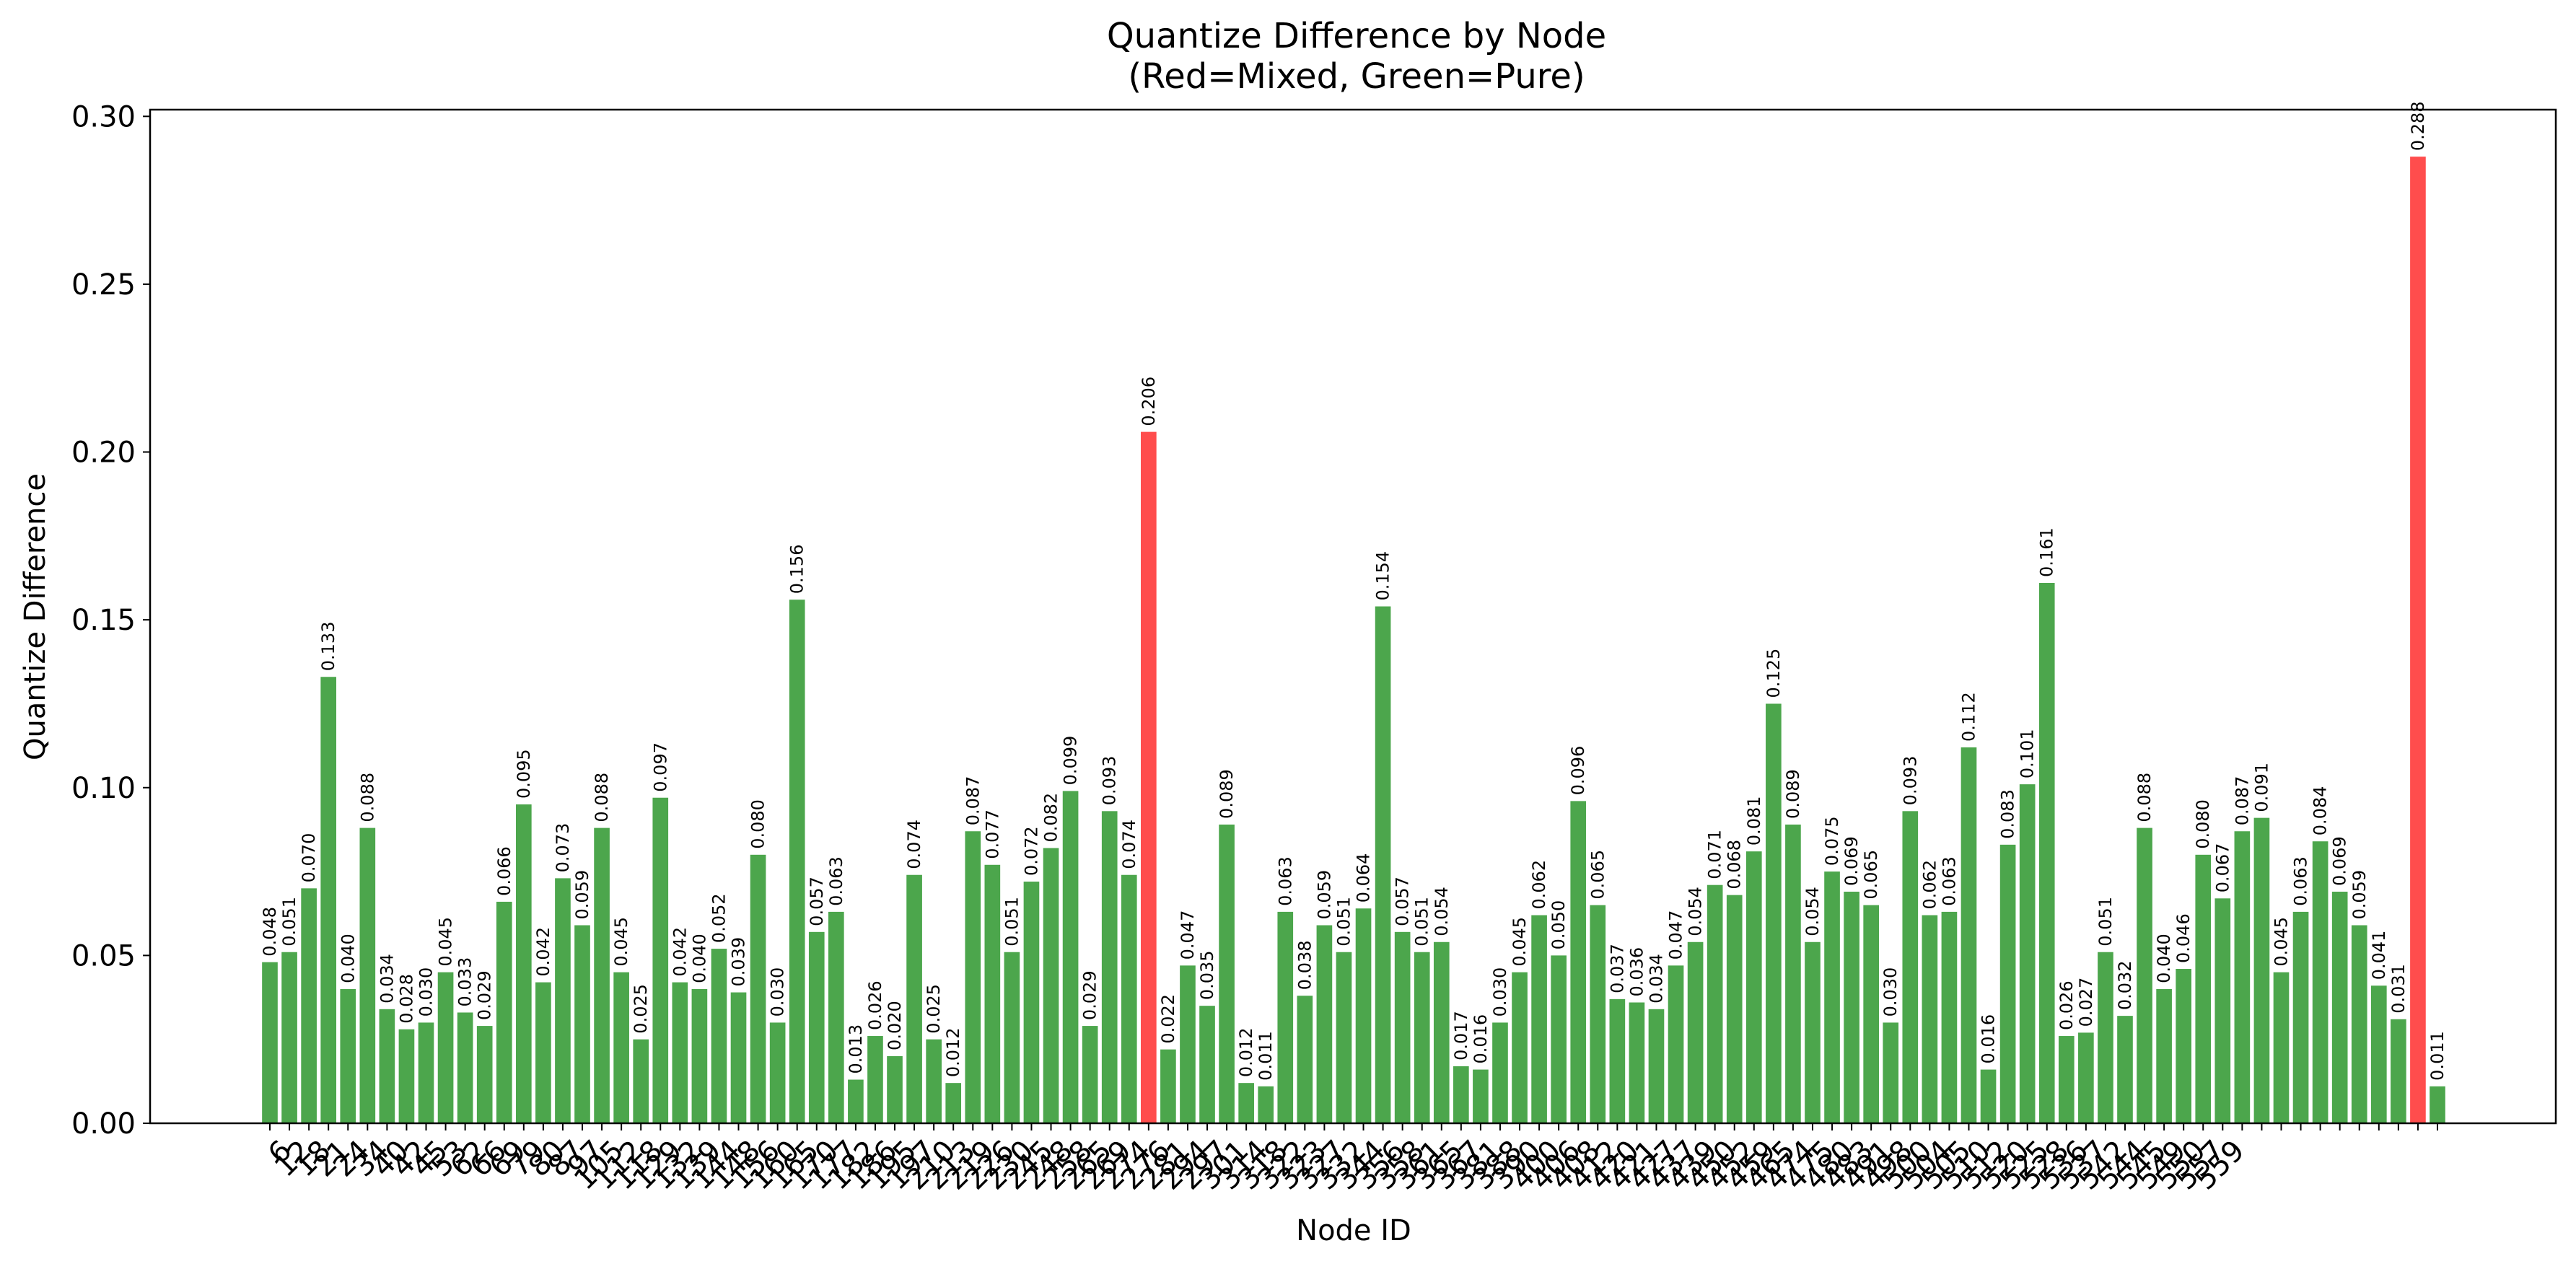  What do you see at coordinates (1207, 975) in the screenshot?
I see `data-label-297: 0.035` at bounding box center [1207, 975].